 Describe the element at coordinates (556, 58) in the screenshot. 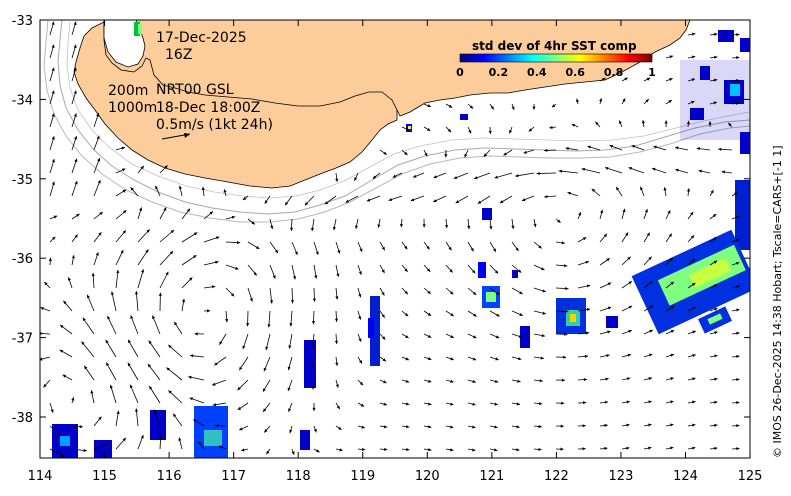

I see `colorbar-gradient` at that location.